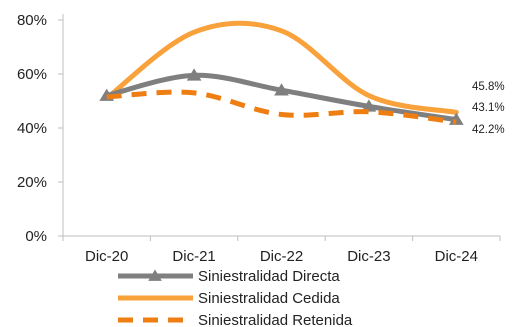  I want to click on x-tick-label: Dic-21, so click(193, 256).